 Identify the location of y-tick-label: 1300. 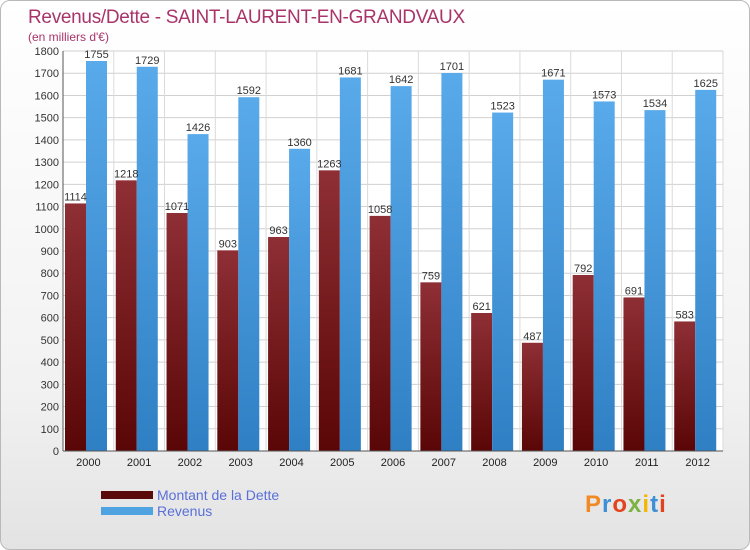
(47, 163).